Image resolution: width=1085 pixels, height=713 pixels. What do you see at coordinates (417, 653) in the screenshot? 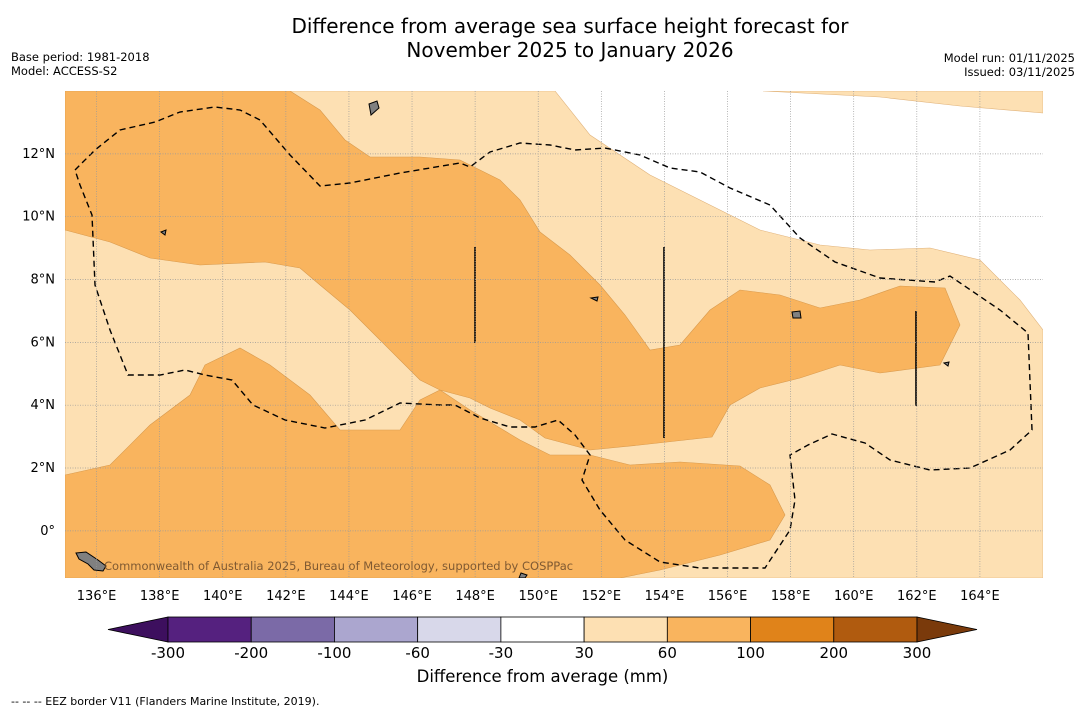
I see `colorbar-tick-label: -60` at bounding box center [417, 653].